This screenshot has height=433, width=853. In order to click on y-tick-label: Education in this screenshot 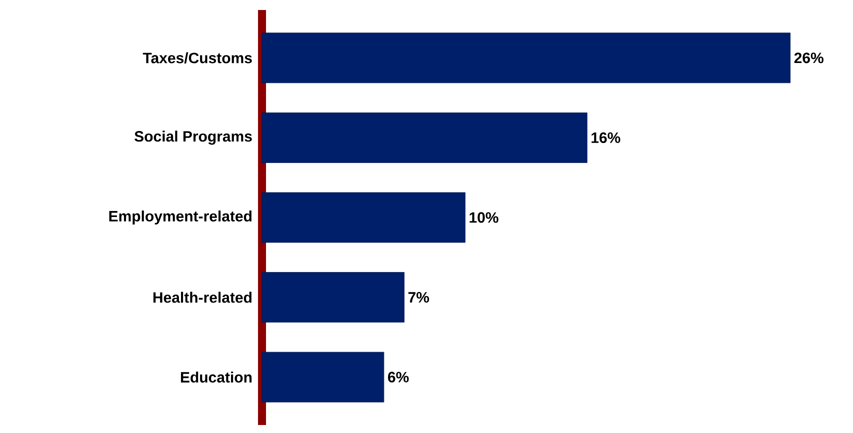, I will do `click(216, 377)`.